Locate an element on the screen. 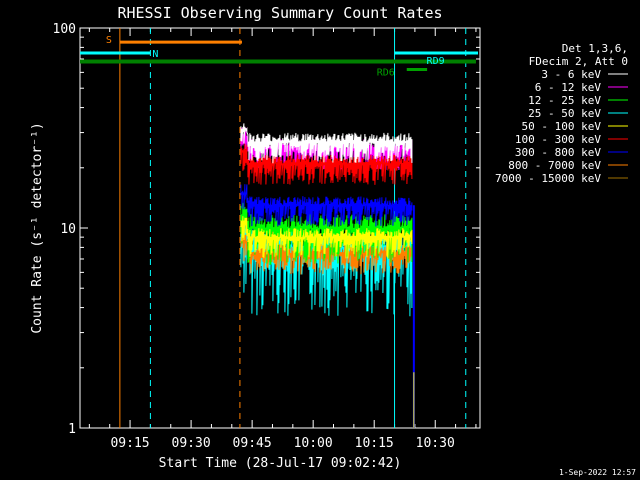 Image resolution: width=640 pixels, height=480 pixels. chart-title: RHESSI Observing Summary Count Rates is located at coordinates (279, 13).